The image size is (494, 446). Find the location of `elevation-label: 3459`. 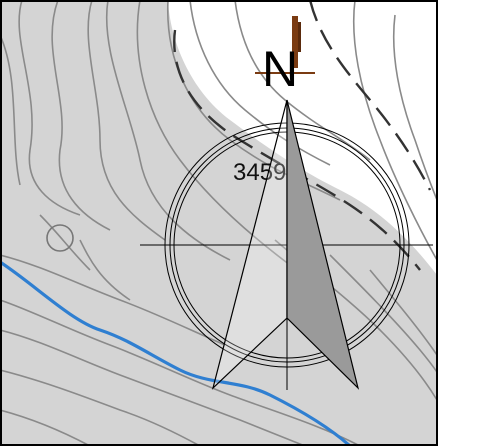

elevation-label: 3459 is located at coordinates (259, 172).